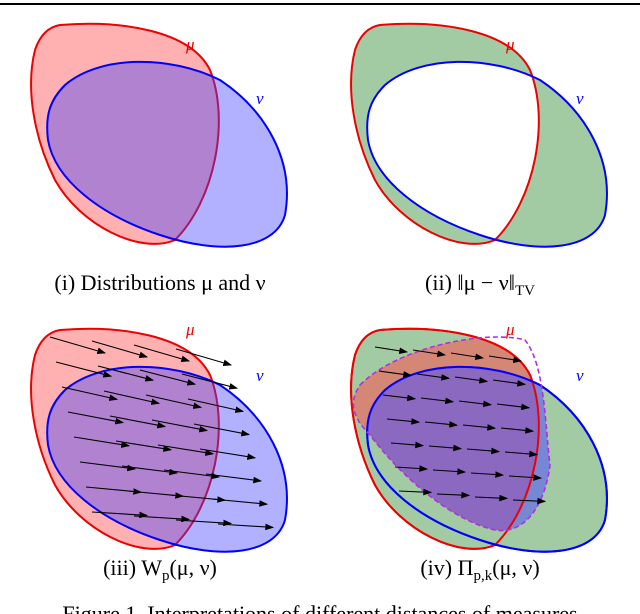  I want to click on caption-text: (iii) W, so click(132, 567).